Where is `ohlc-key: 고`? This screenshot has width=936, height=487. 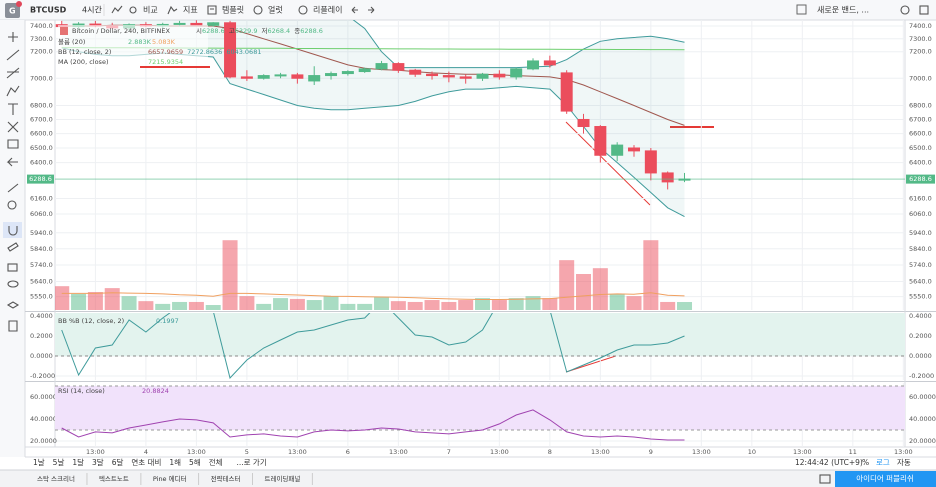 ohlc-key: 고 is located at coordinates (232, 31).